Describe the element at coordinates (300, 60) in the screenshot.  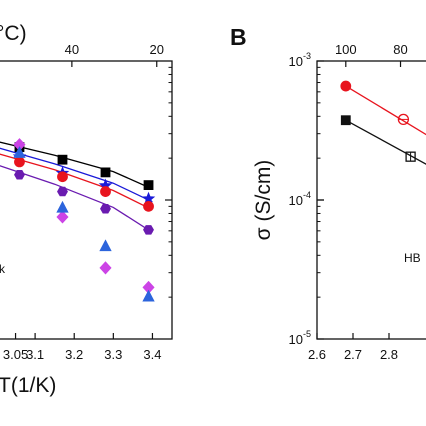
I see `panel-b-y-tick-label: 10⁻³` at that location.